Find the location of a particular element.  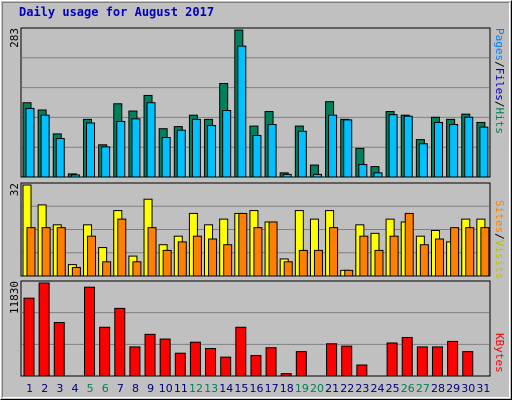

x-tick-label: 14 is located at coordinates (226, 388).